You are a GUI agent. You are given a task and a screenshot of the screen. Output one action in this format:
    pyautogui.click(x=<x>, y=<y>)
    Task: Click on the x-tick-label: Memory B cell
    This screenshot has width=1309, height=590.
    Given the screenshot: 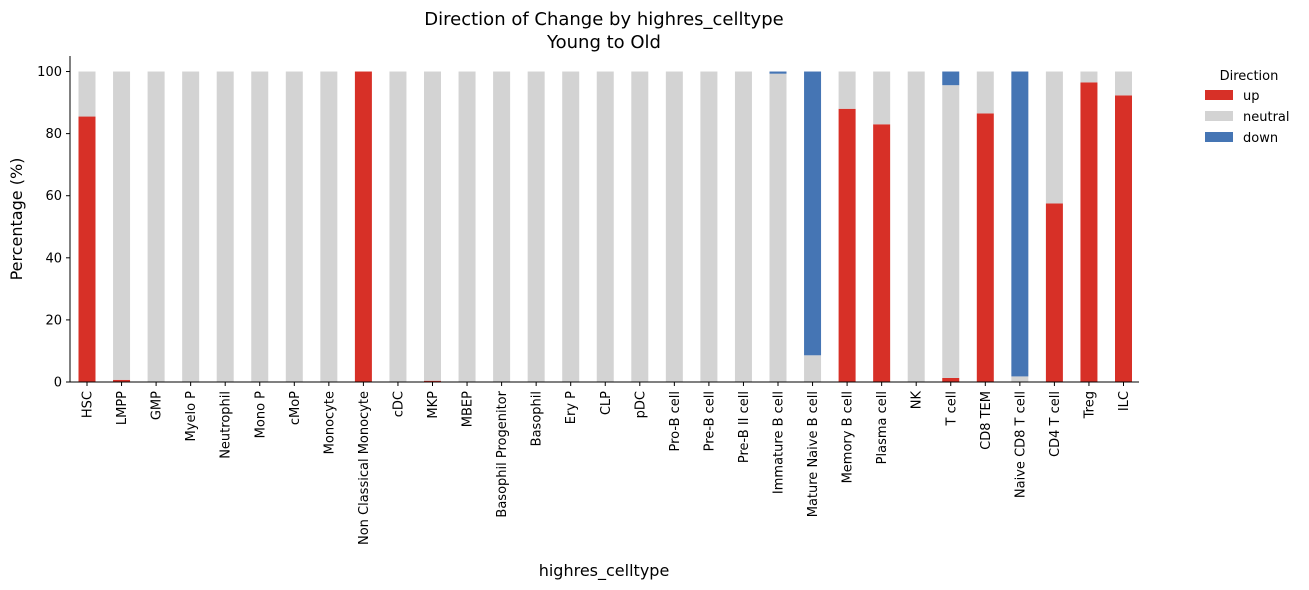 What is the action you would take?
    pyautogui.click(x=848, y=437)
    